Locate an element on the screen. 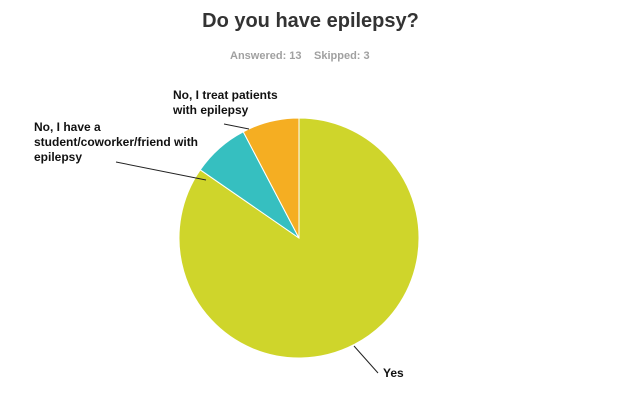  slice-label: Yes is located at coordinates (393, 373).